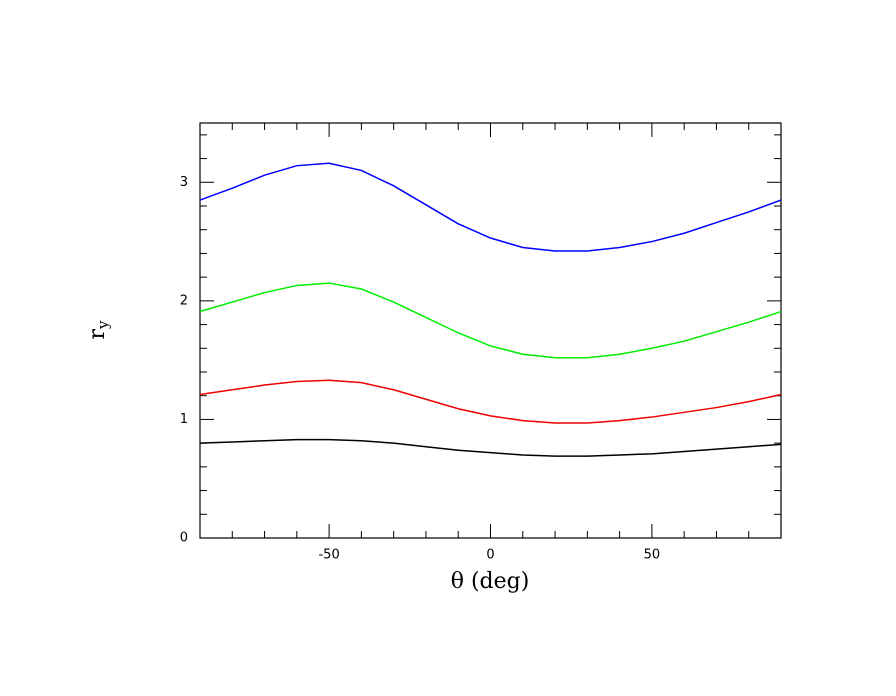 The image size is (896, 696). Describe the element at coordinates (184, 538) in the screenshot. I see `y-tick-label: 0` at that location.